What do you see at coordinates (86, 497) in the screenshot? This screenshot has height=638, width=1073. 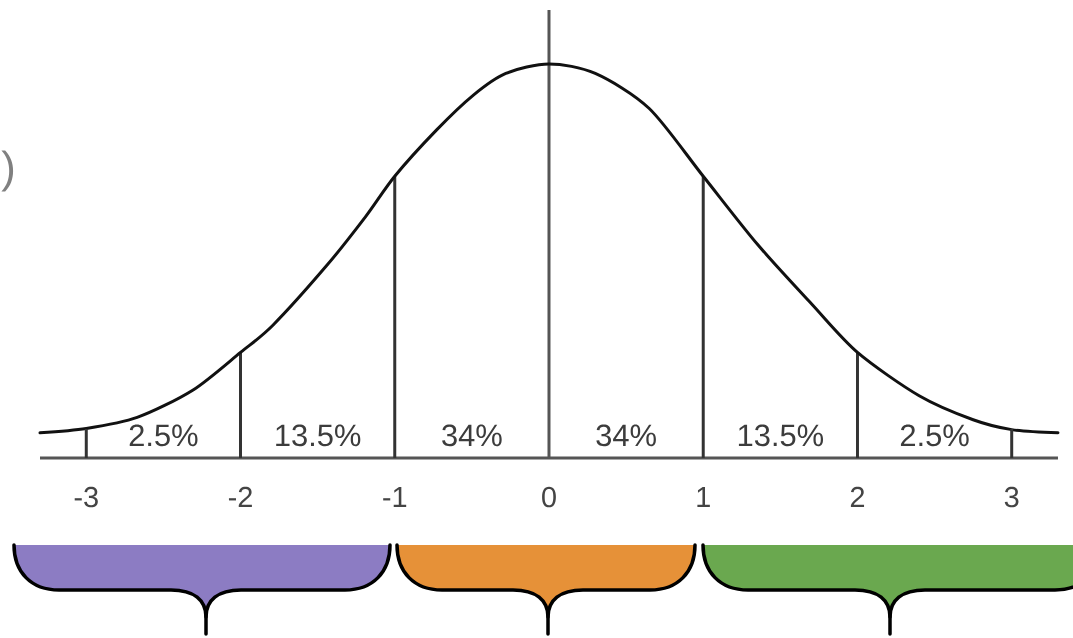 I see `x-tick-label: -3` at bounding box center [86, 497].